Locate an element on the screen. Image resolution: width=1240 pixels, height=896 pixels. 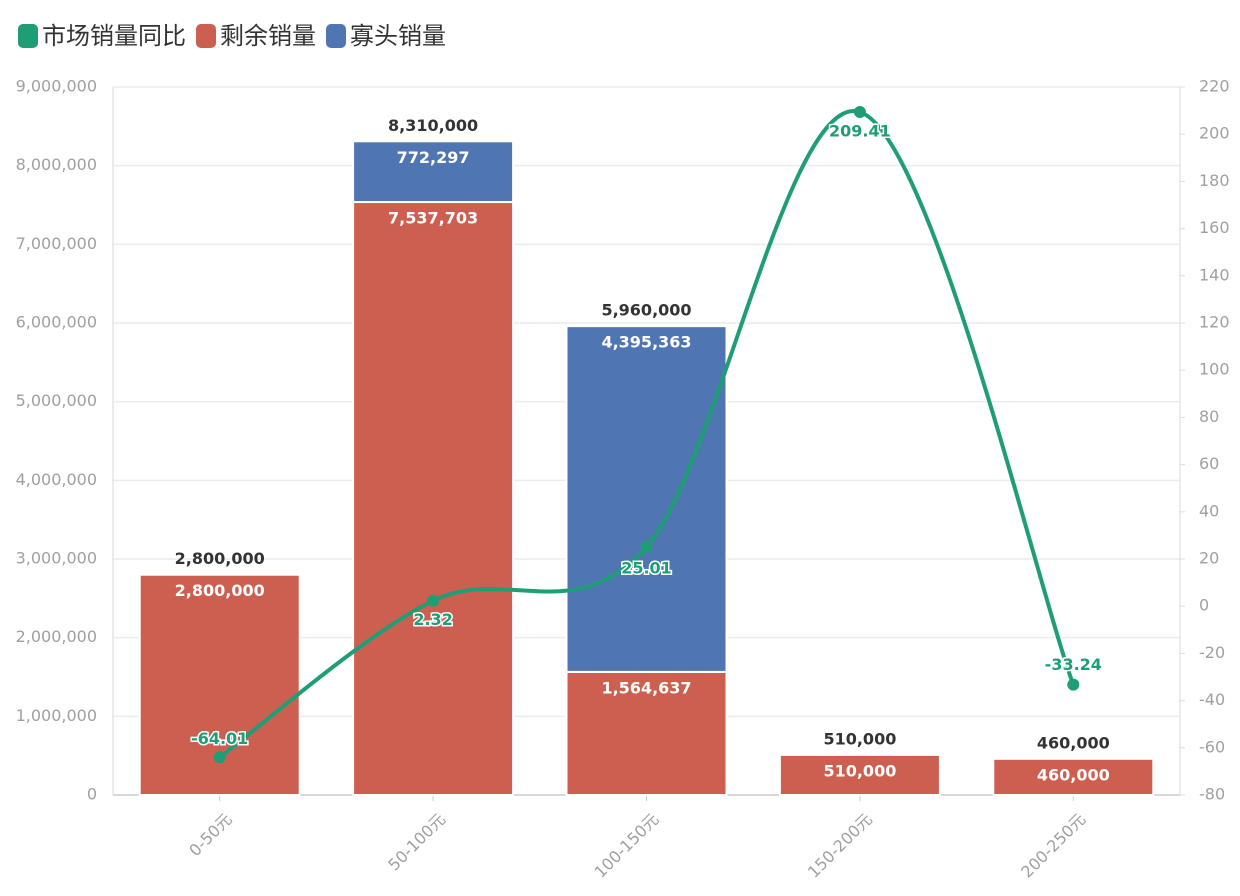
y2-tick-label: -20 is located at coordinates (1212, 652).